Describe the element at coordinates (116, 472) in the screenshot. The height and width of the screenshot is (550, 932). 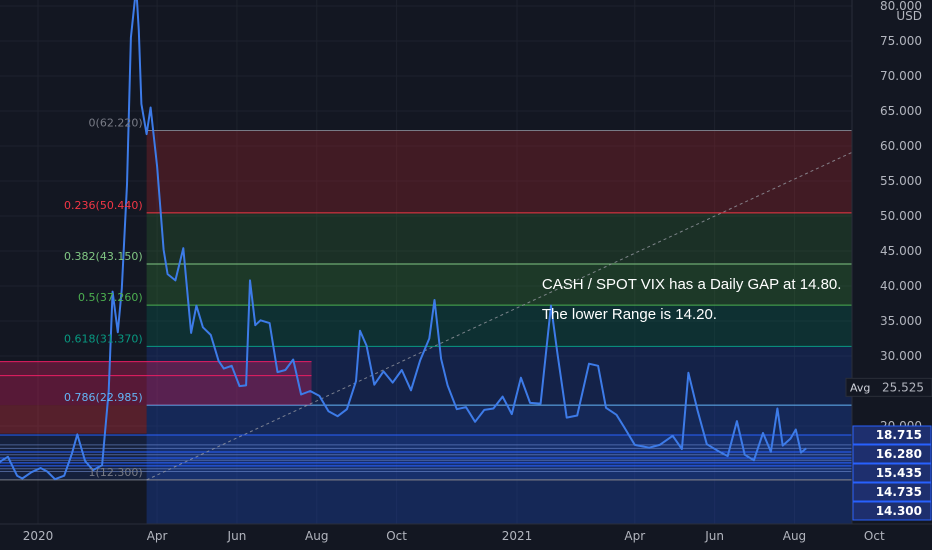
I see `fib-level-label: 1(12.300)` at that location.